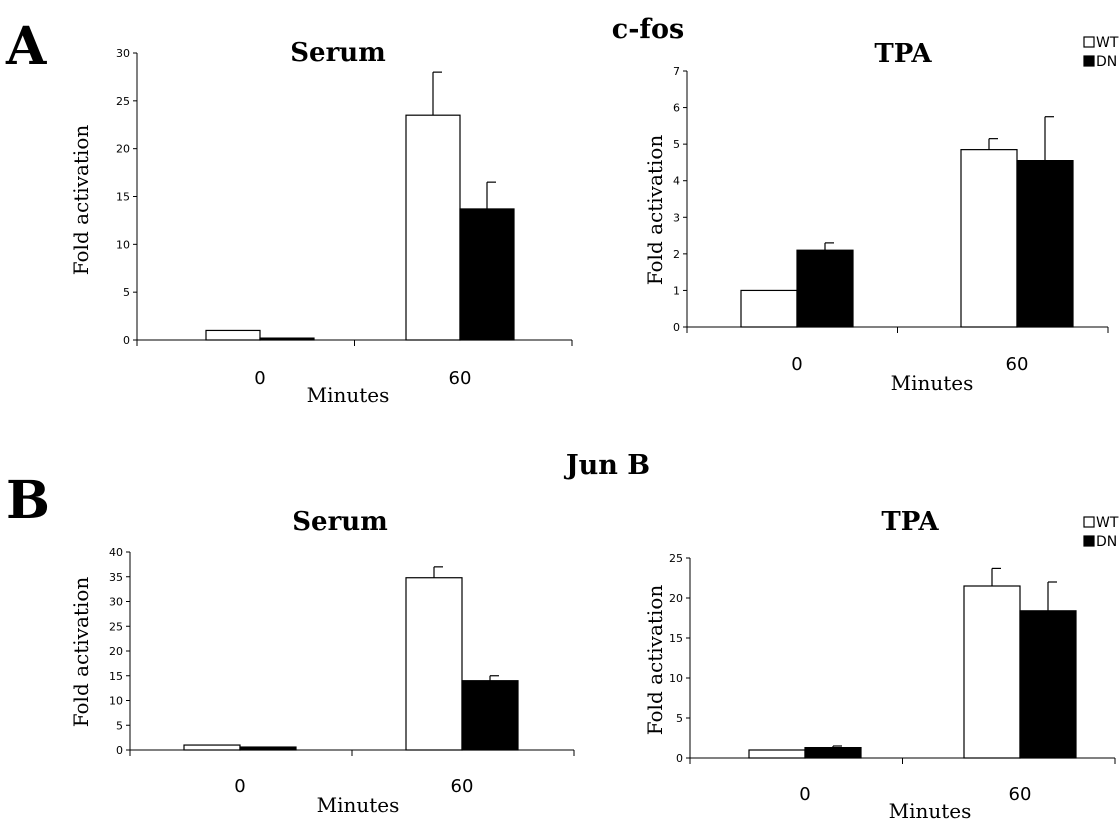 The width and height of the screenshot is (1119, 823). What do you see at coordinates (26, 46) in the screenshot?
I see `panel-letter-a: A` at bounding box center [26, 46].